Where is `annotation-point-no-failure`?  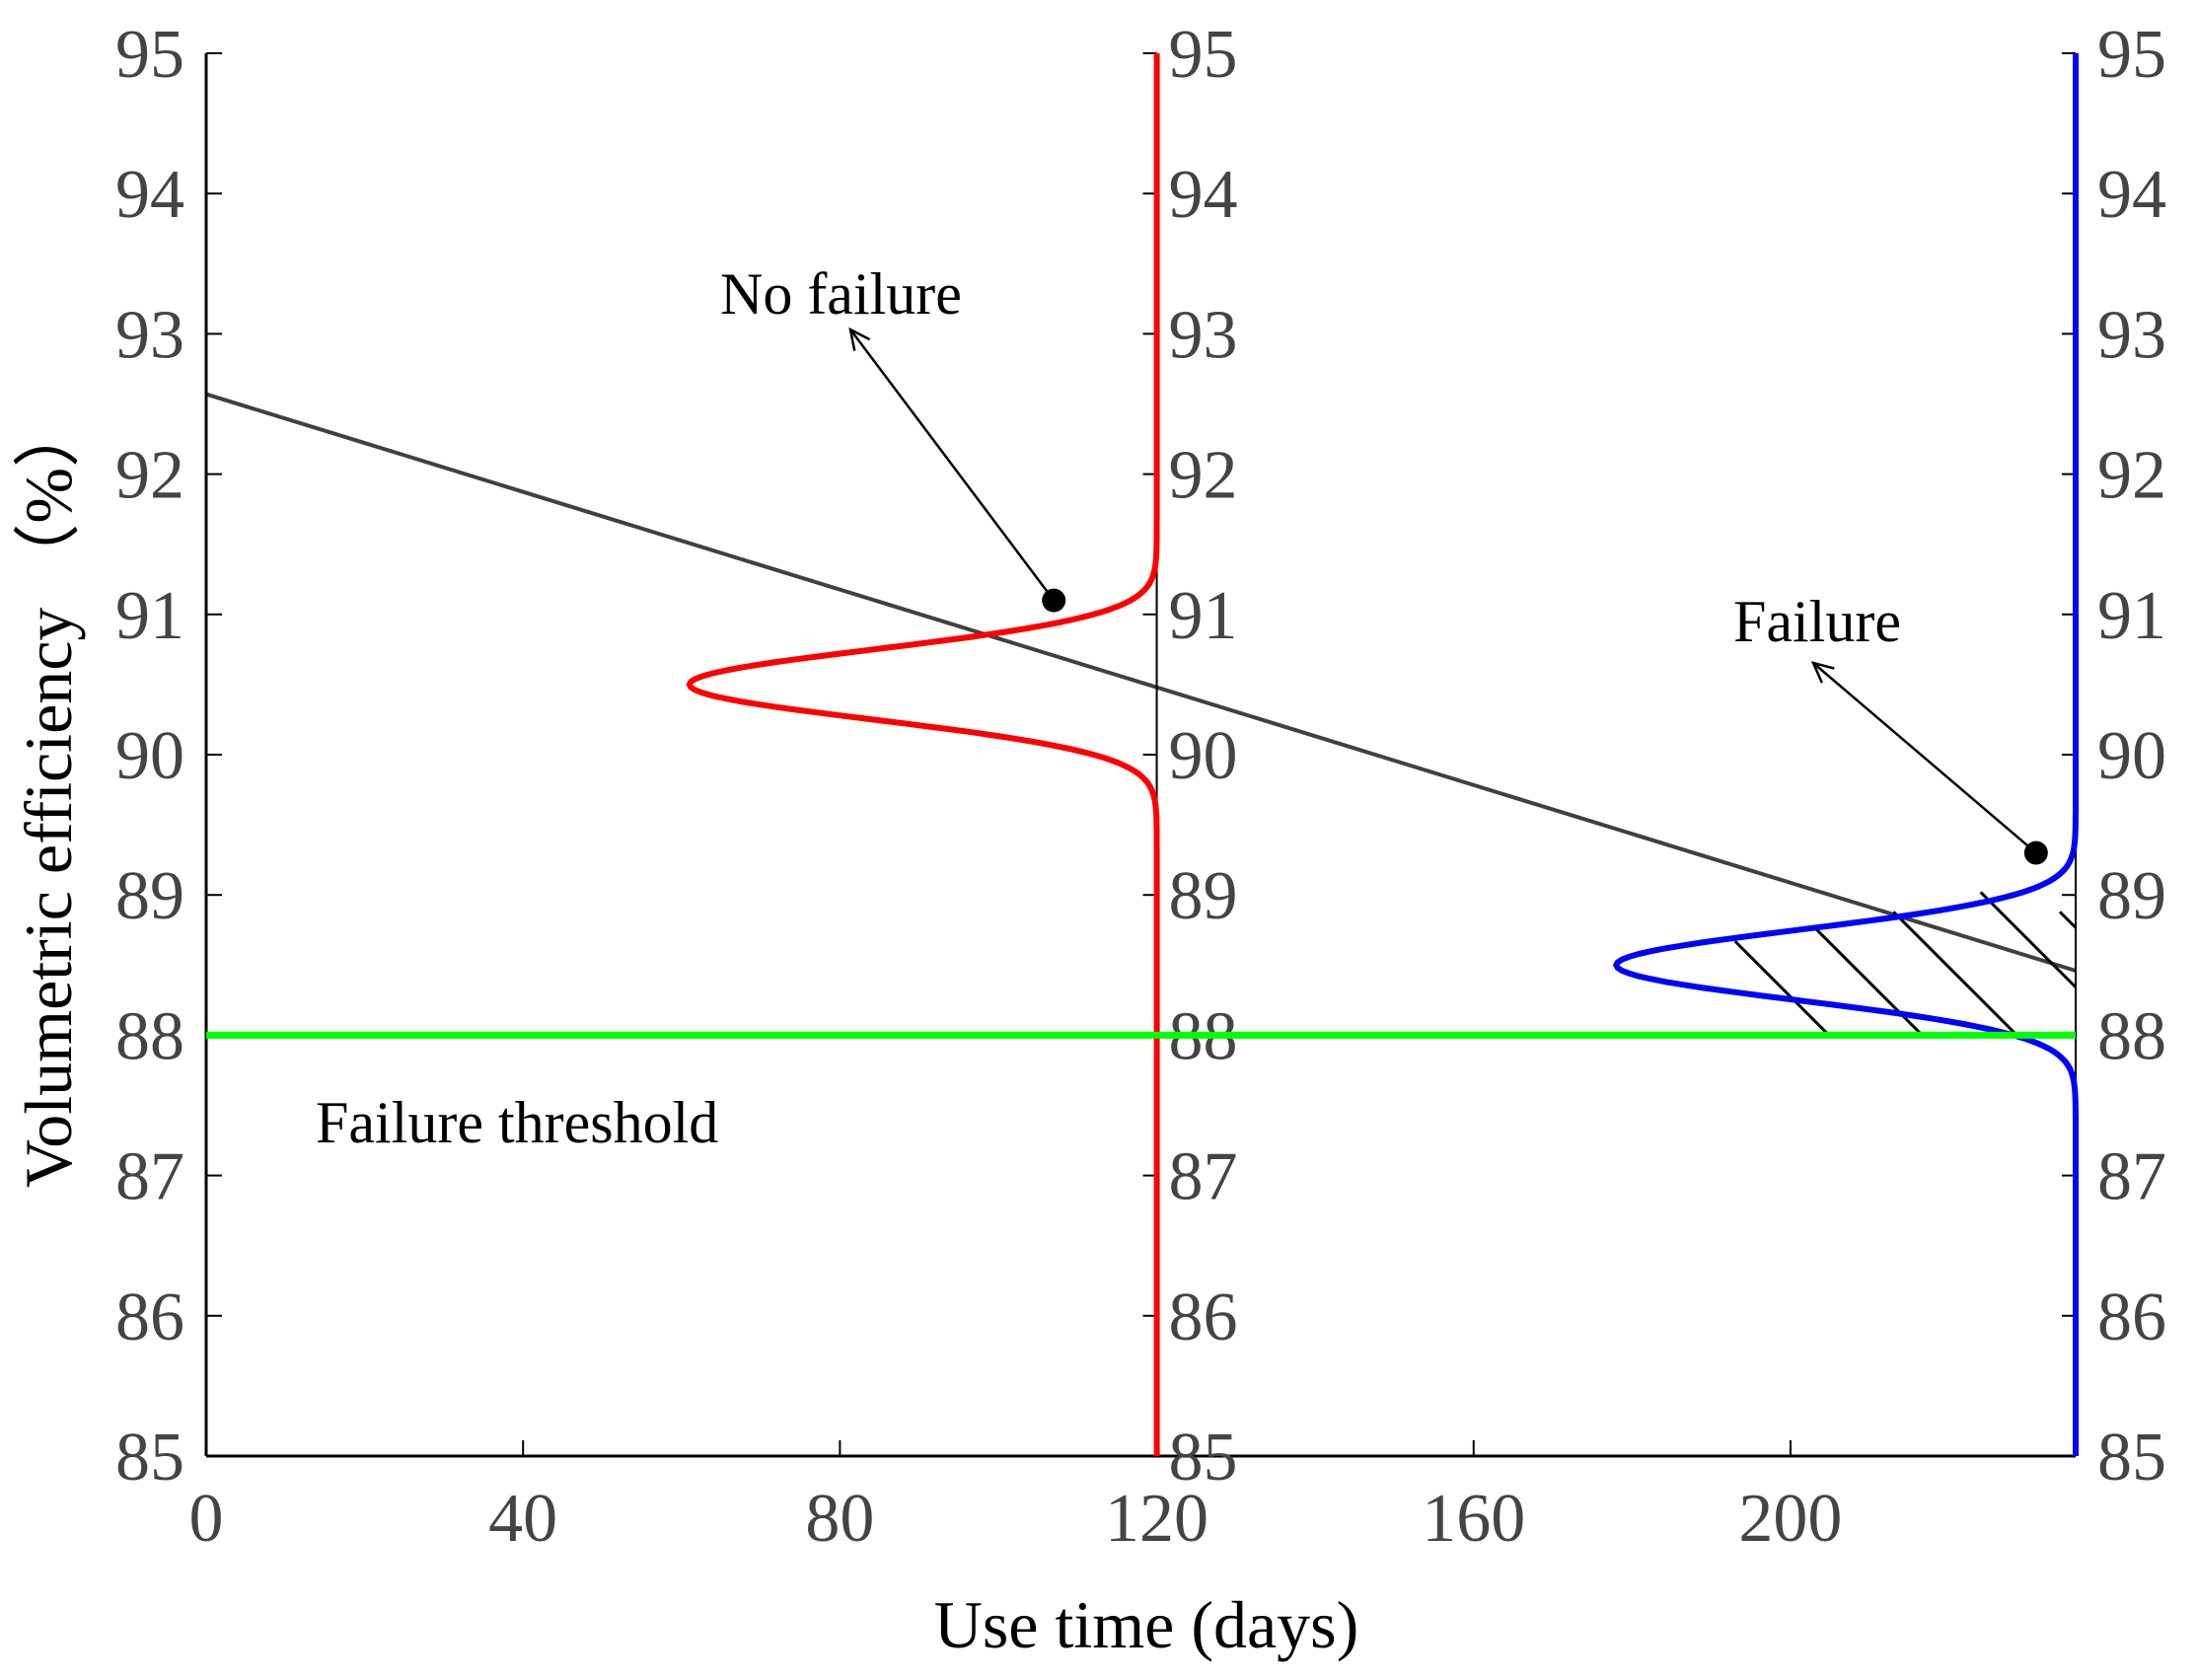 annotation-point-no-failure is located at coordinates (1054, 600).